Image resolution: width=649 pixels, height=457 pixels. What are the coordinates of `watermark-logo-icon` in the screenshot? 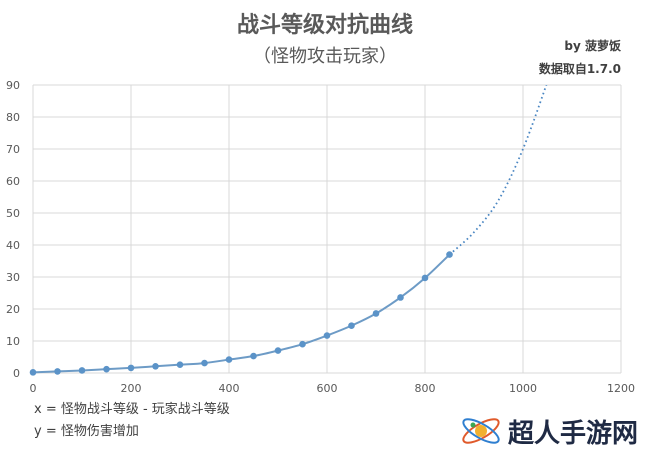 It's located at (481, 431).